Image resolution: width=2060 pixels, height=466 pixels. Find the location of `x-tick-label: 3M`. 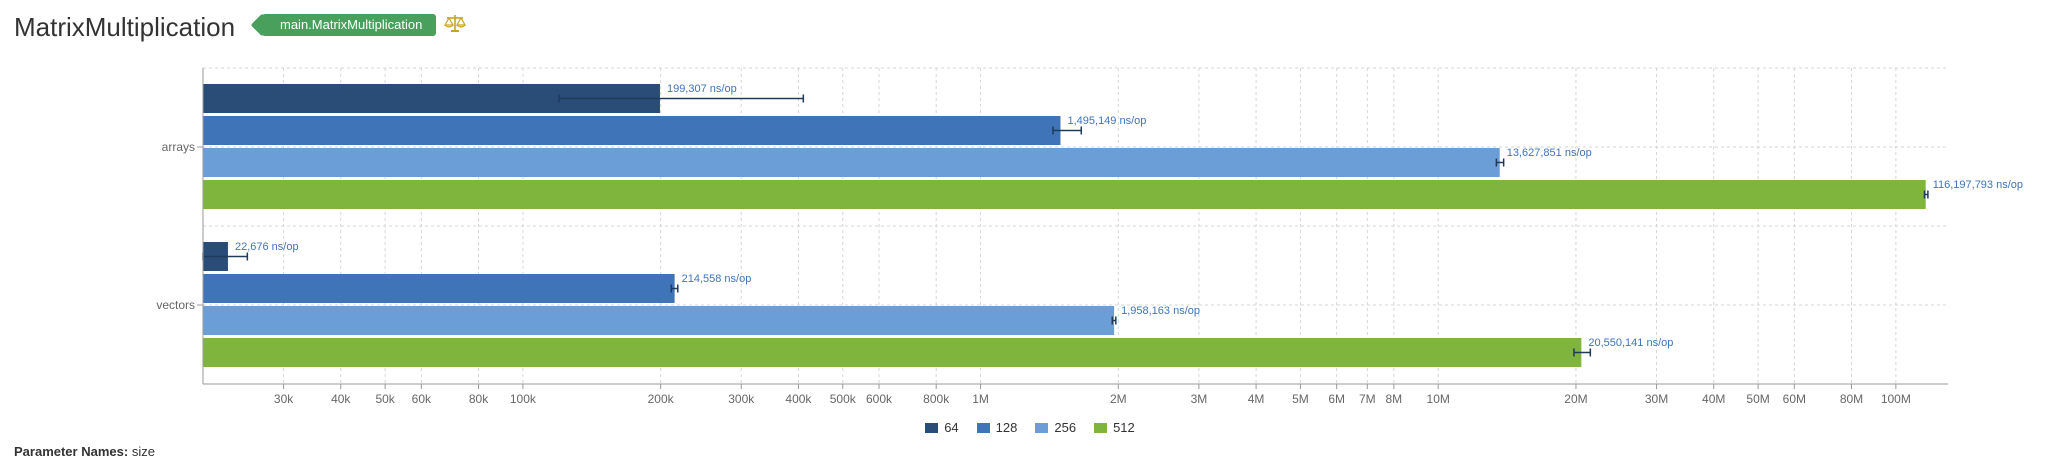

x-tick-label: 3M is located at coordinates (1199, 399).